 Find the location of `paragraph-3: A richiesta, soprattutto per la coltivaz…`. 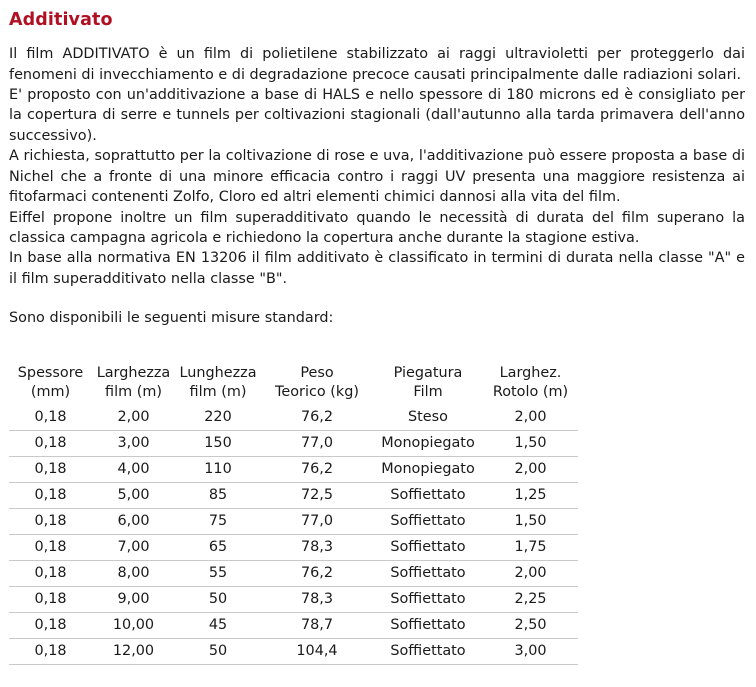

paragraph-3: A richiesta, soprattutto per la coltivaz… is located at coordinates (377, 177).